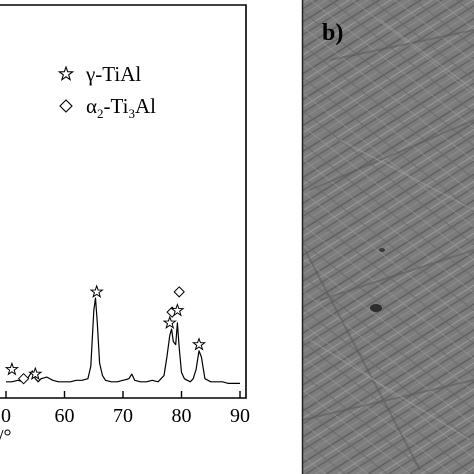 The width and height of the screenshot is (474, 474). What do you see at coordinates (113, 74) in the screenshot?
I see `legend-label-gamma-tial: γ-TiAl` at bounding box center [113, 74].